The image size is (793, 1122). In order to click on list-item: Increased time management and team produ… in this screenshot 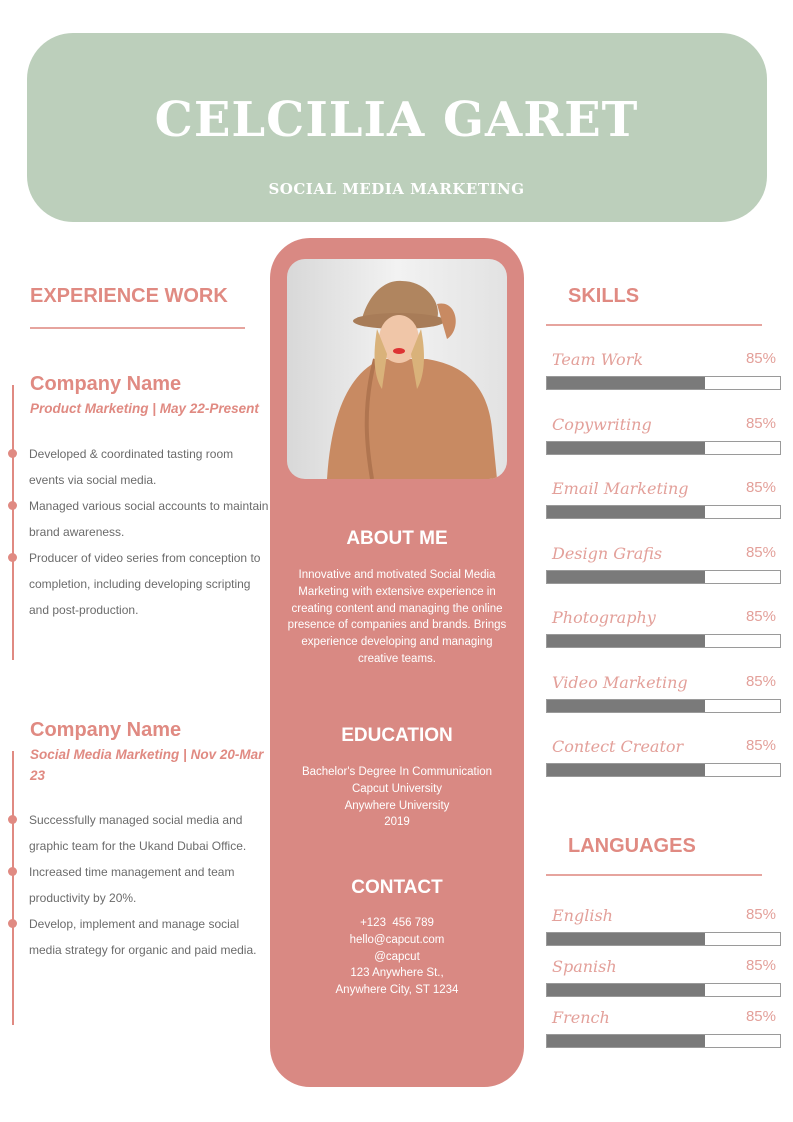, I will do `click(138, 885)`.